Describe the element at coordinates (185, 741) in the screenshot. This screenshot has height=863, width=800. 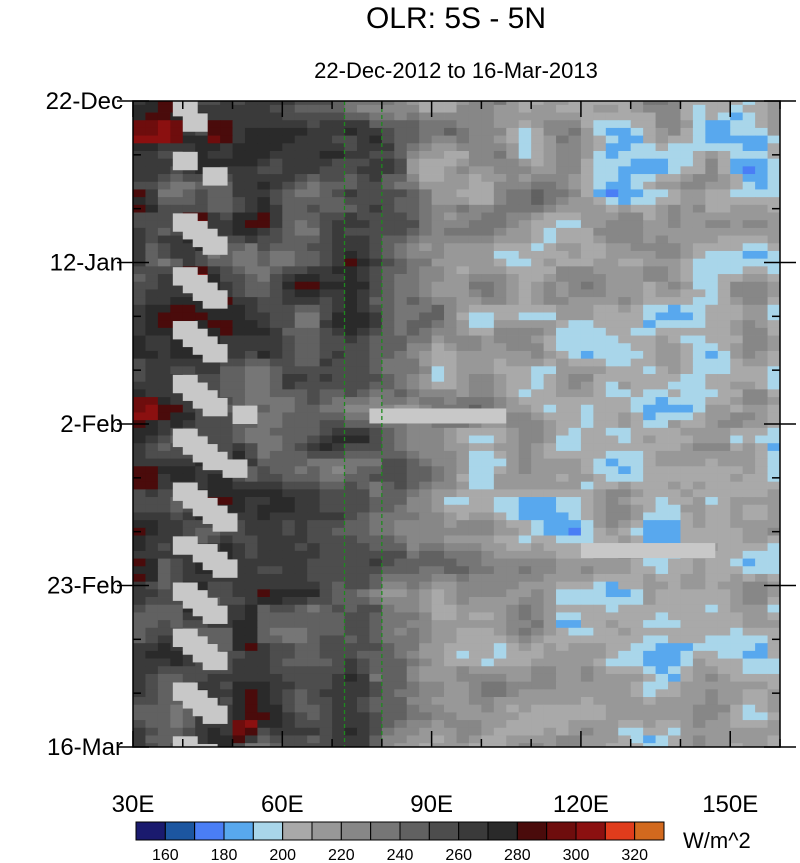
I see `missing-data-block` at that location.